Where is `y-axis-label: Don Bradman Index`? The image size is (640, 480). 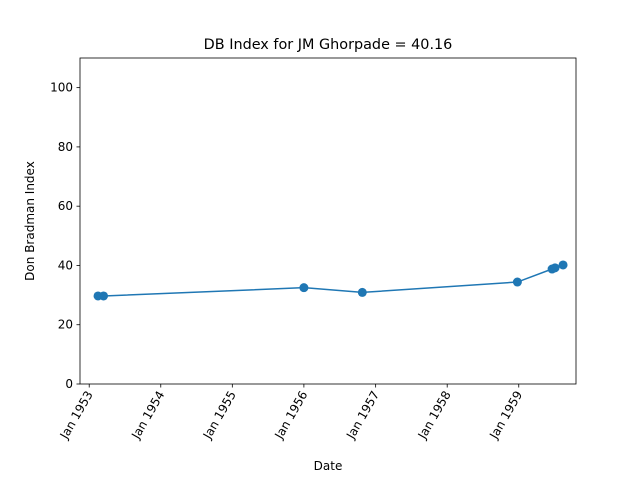
y-axis-label: Don Bradman Index is located at coordinates (30, 221).